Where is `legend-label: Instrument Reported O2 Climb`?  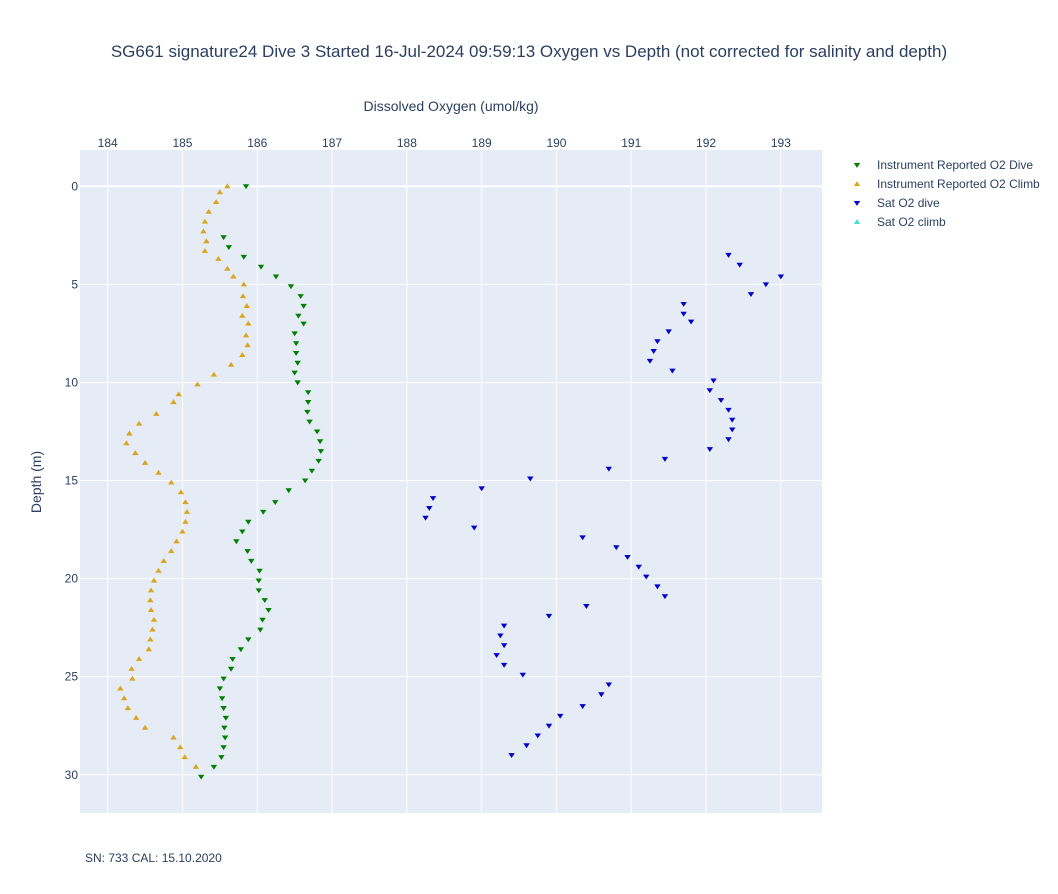
legend-label: Instrument Reported O2 Climb is located at coordinates (958, 184).